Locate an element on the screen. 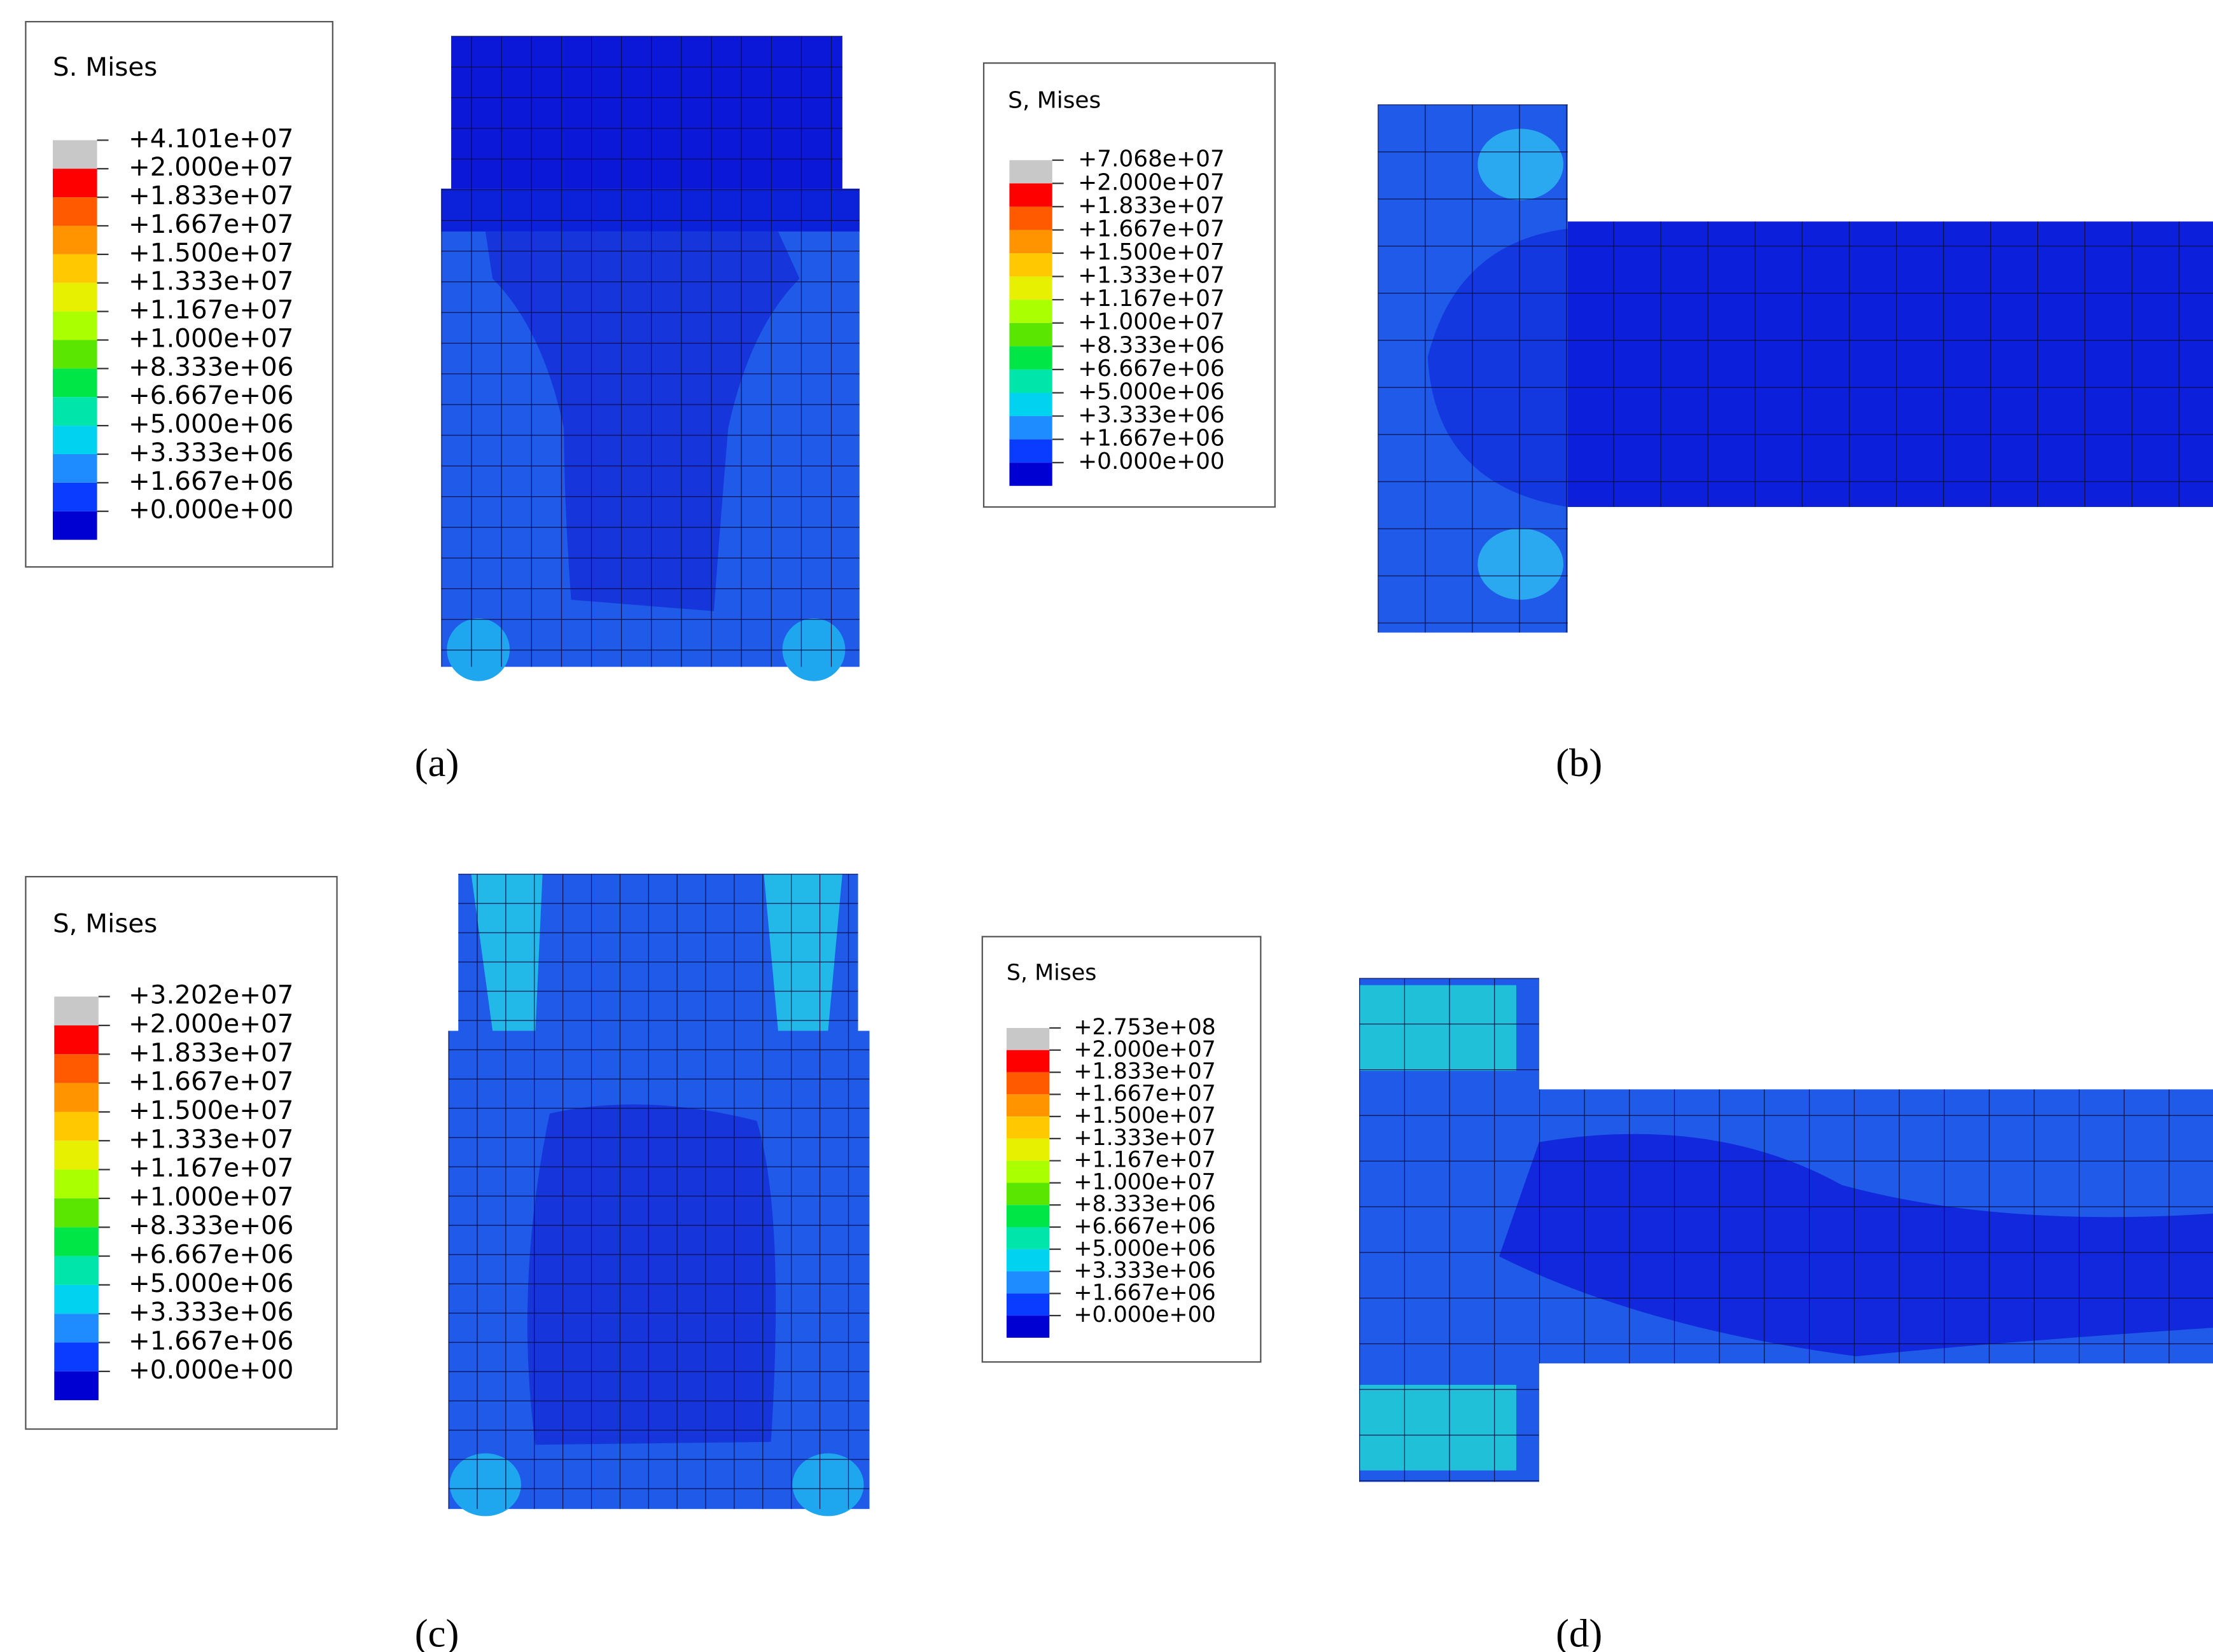 The height and width of the screenshot is (1652, 2213). model-c is located at coordinates (659, 1195).